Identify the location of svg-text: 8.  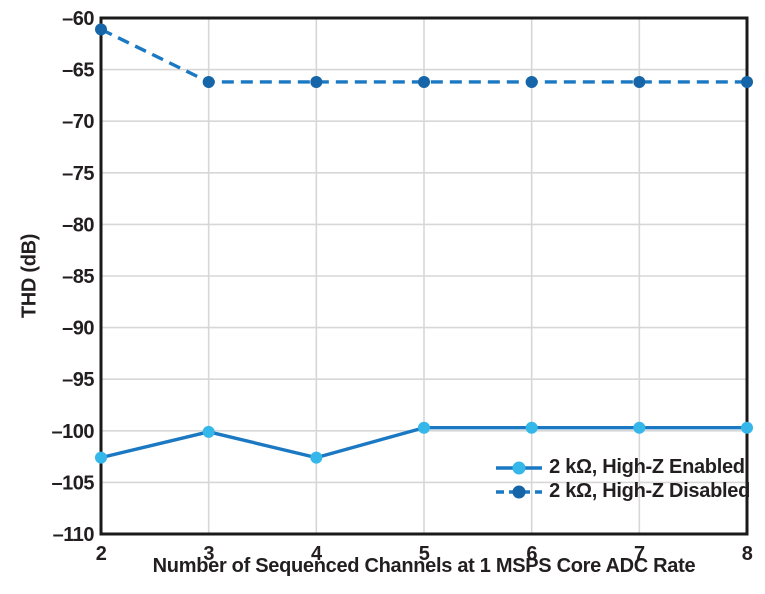
(747, 554).